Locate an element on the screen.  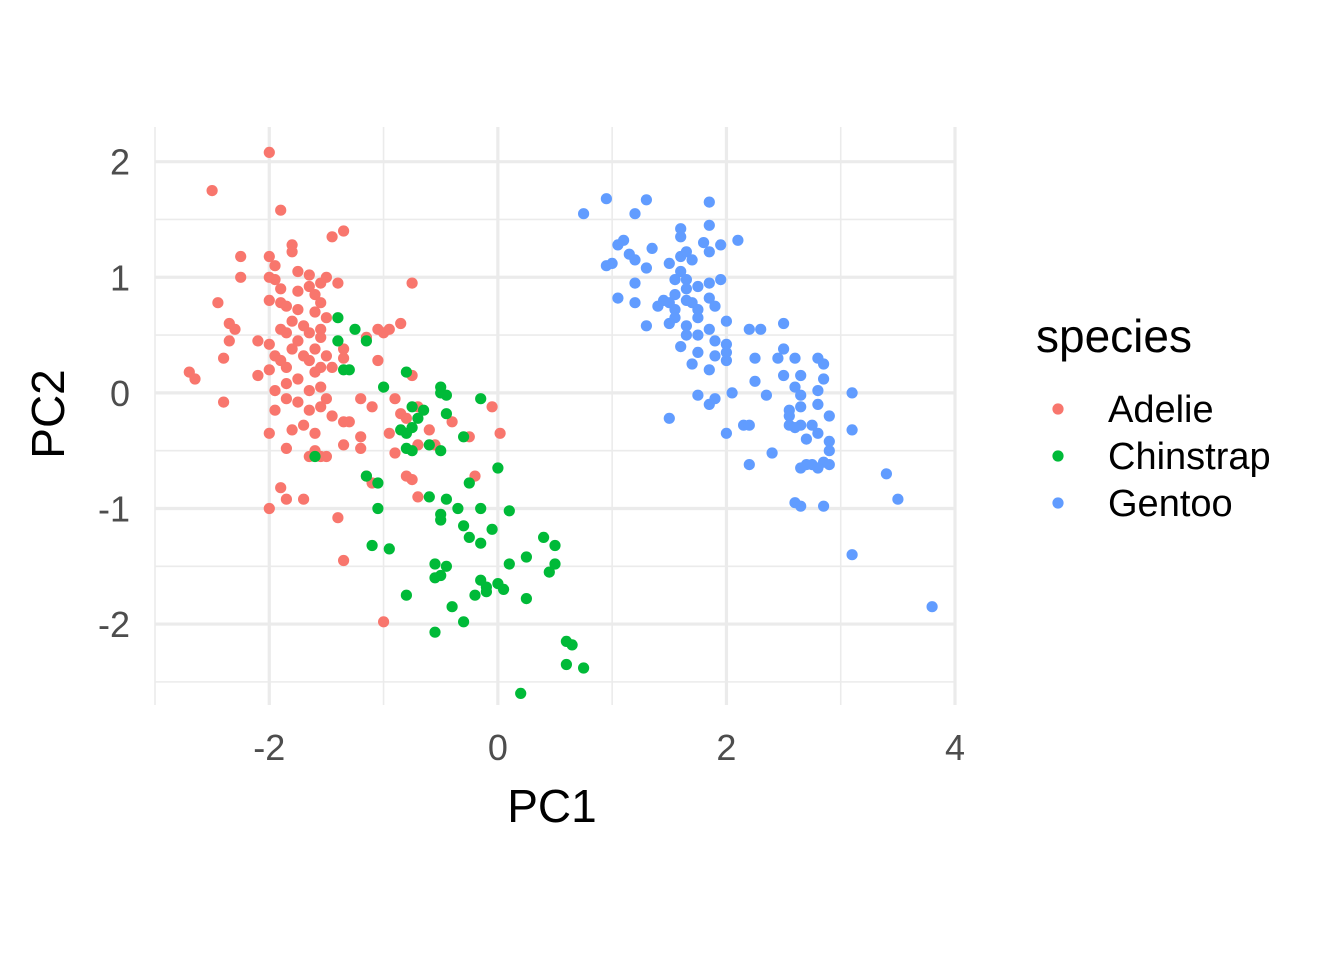
x-tick-label: -2 is located at coordinates (269, 747).